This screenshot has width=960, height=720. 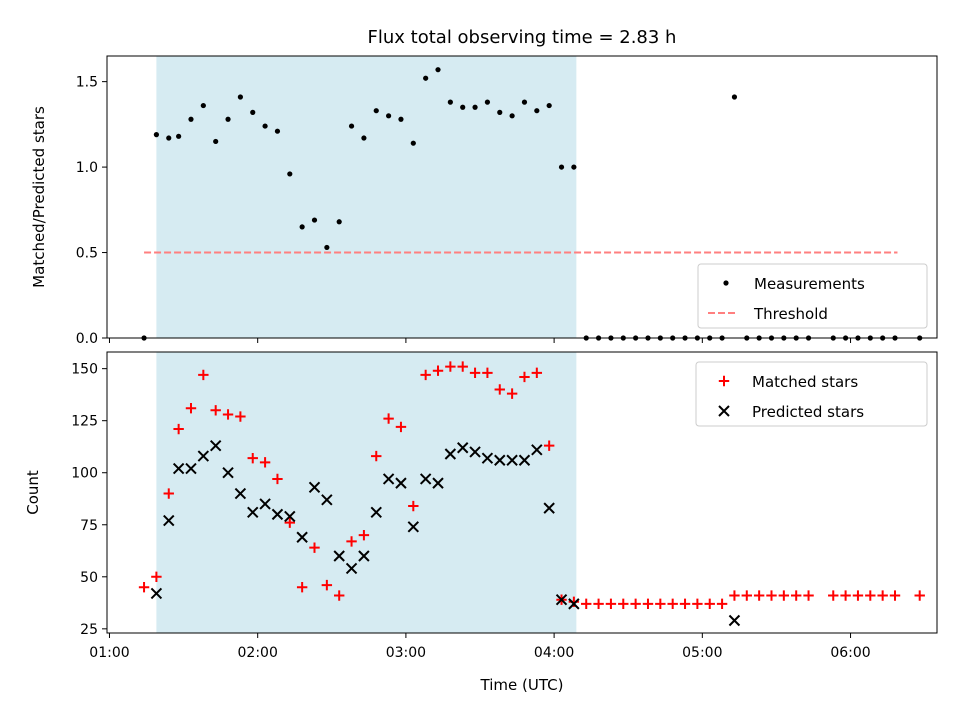 I want to click on legend: Measurements Threshold, so click(x=812, y=296).